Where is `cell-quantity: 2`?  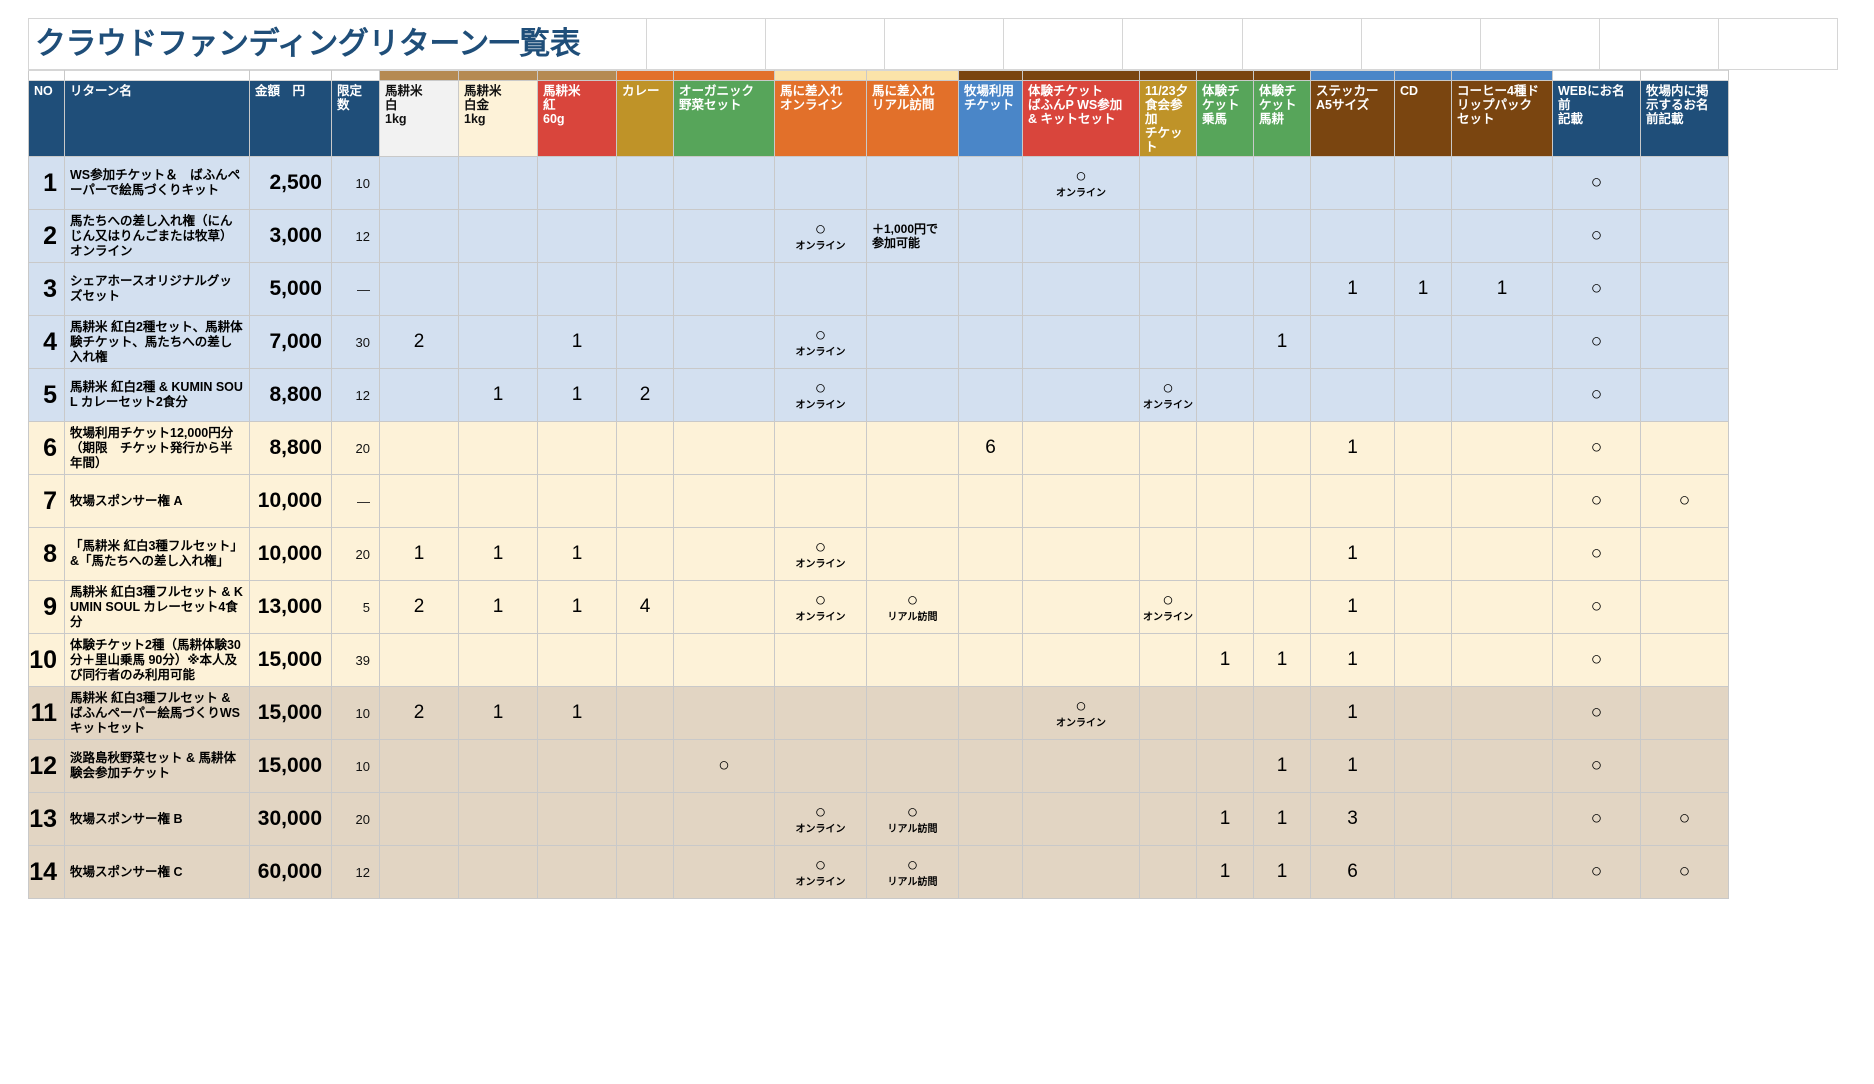 cell-quantity: 2 is located at coordinates (419, 341).